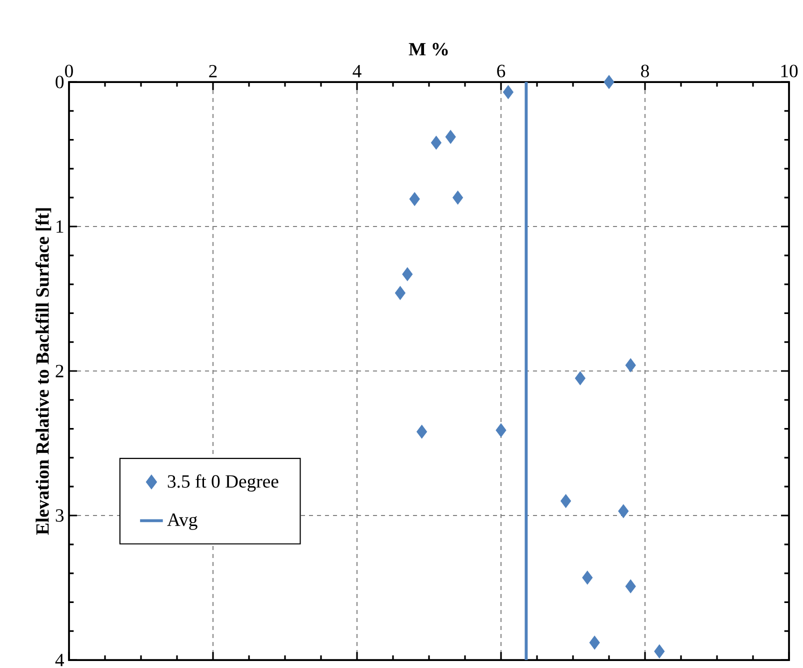 The image size is (803, 668). What do you see at coordinates (357, 71) in the screenshot?
I see `x-tick-label: 4` at bounding box center [357, 71].